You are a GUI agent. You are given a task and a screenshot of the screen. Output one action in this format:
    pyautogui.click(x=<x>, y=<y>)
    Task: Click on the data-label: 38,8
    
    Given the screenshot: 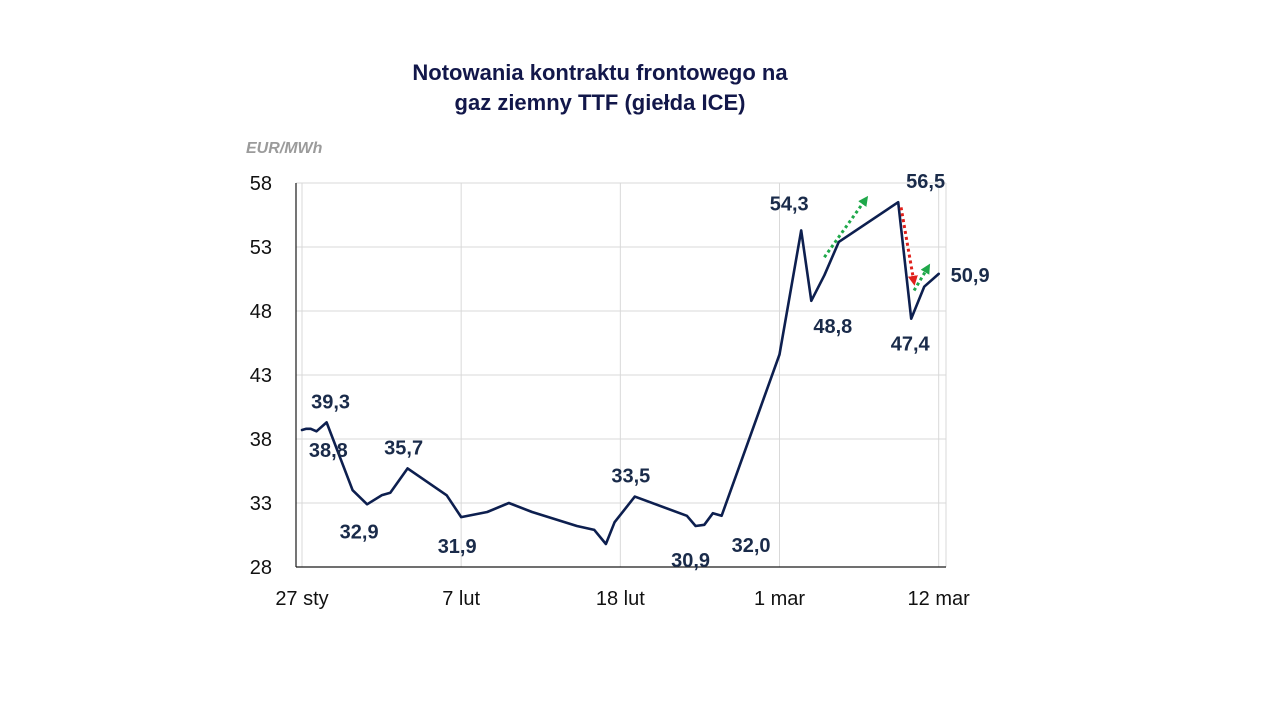 What is the action you would take?
    pyautogui.click(x=328, y=451)
    